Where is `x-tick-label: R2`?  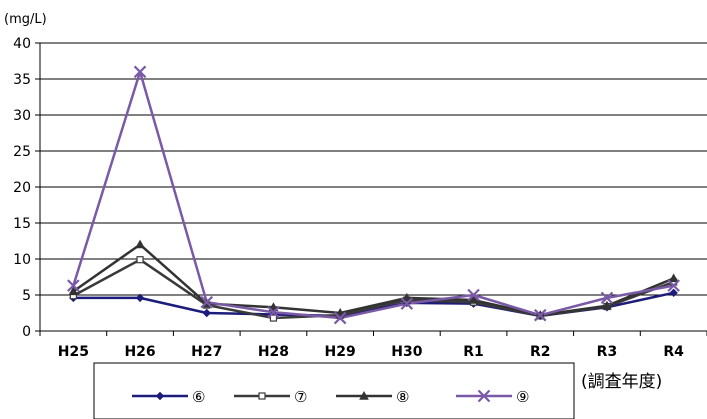 x-tick-label: R2 is located at coordinates (540, 352).